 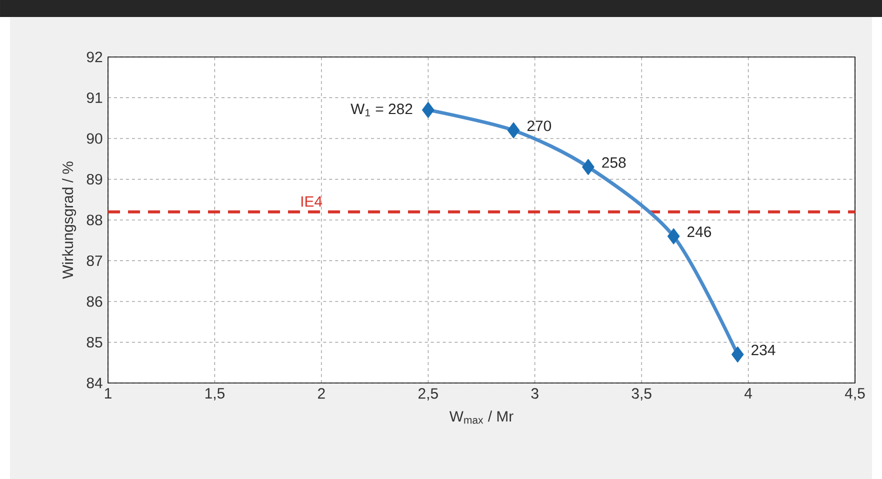 I want to click on y-tick-label: 88, so click(x=94, y=220).